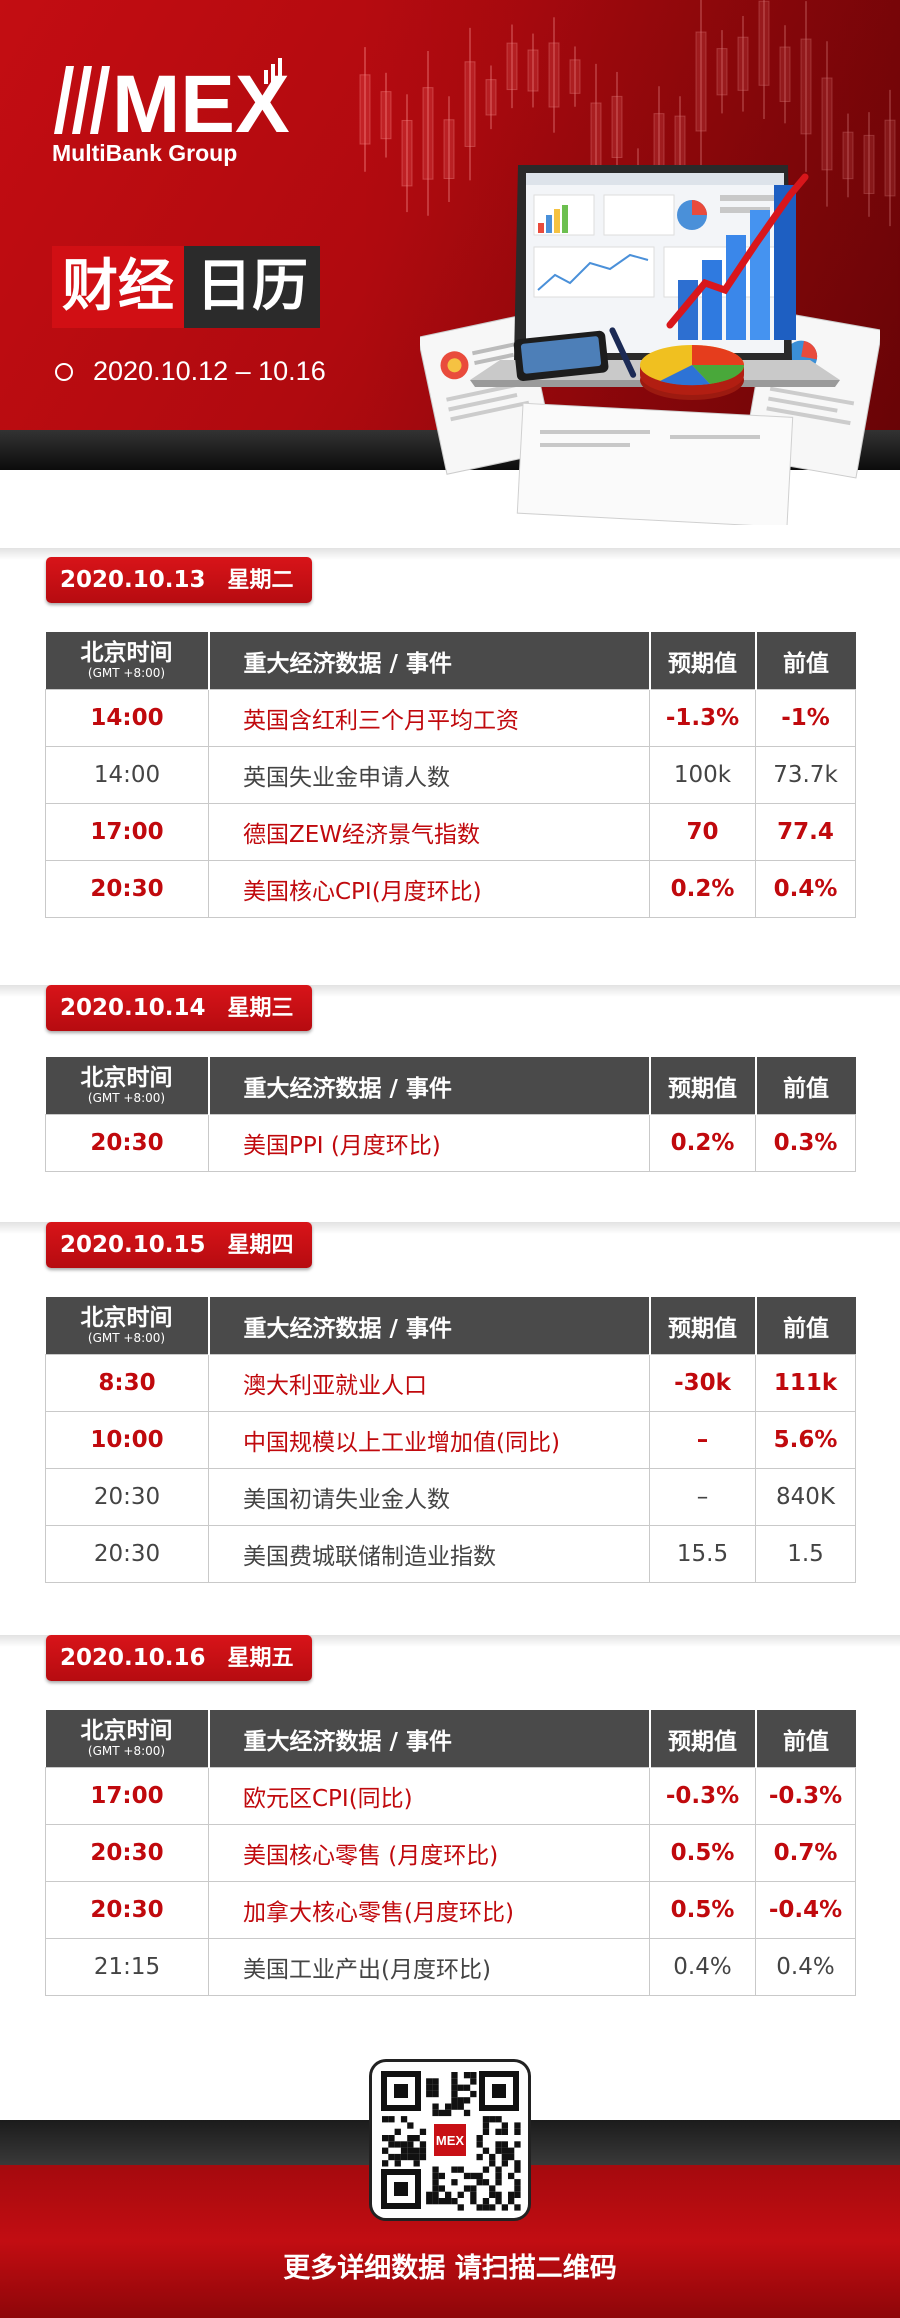 Image resolution: width=900 pixels, height=2318 pixels. I want to click on previous-cell: 0.4%, so click(805, 1967).